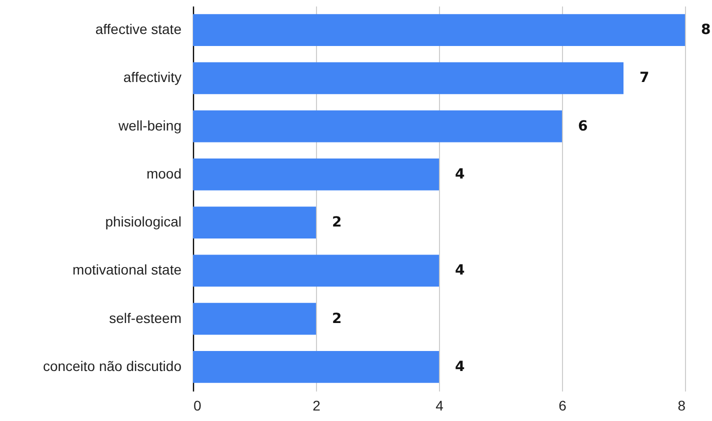 Image resolution: width=712 pixels, height=421 pixels. What do you see at coordinates (143, 222) in the screenshot?
I see `y-tick-label: phisiological` at bounding box center [143, 222].